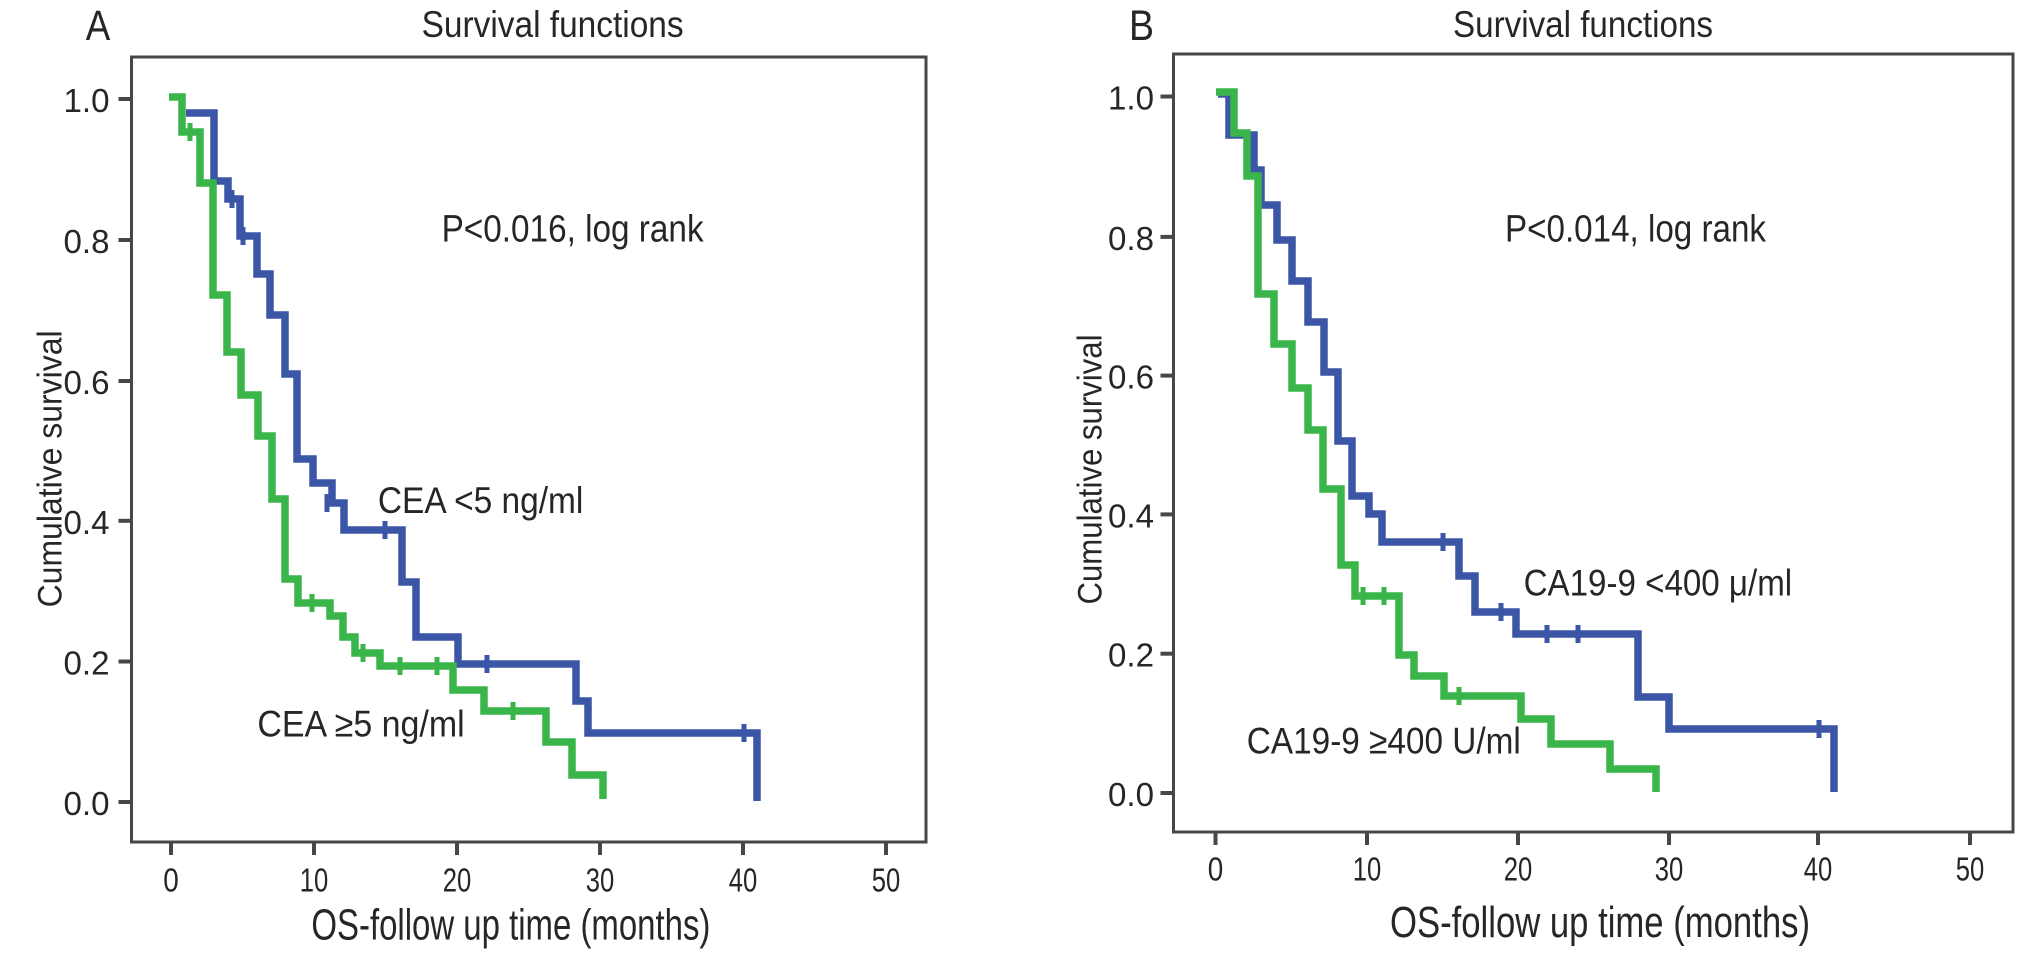 This screenshot has height=958, width=2032. Describe the element at coordinates (98, 26) in the screenshot. I see `svg-text: A` at that location.